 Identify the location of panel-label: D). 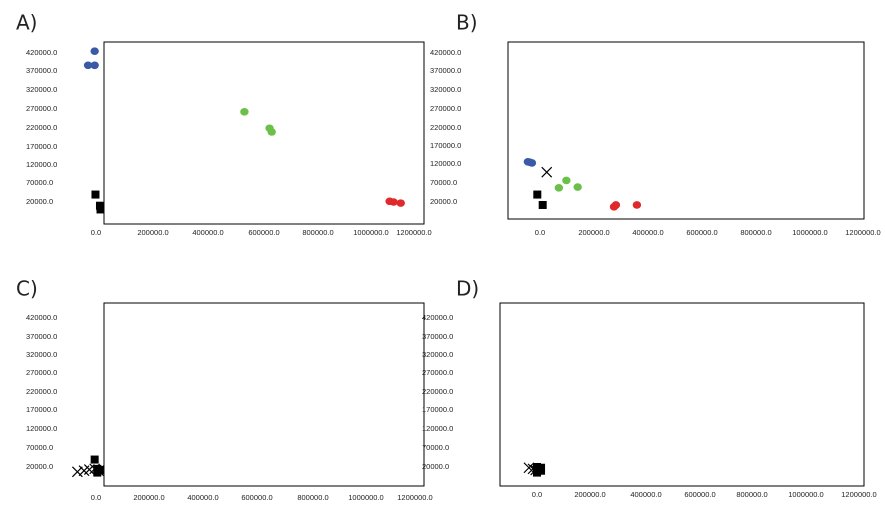
(467, 289).